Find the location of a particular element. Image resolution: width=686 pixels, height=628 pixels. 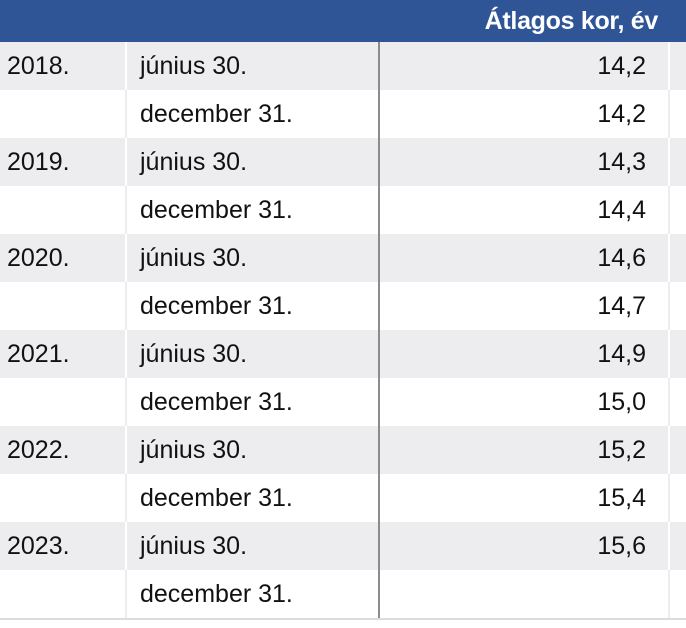

value-cell: 14,4 is located at coordinates (621, 210).